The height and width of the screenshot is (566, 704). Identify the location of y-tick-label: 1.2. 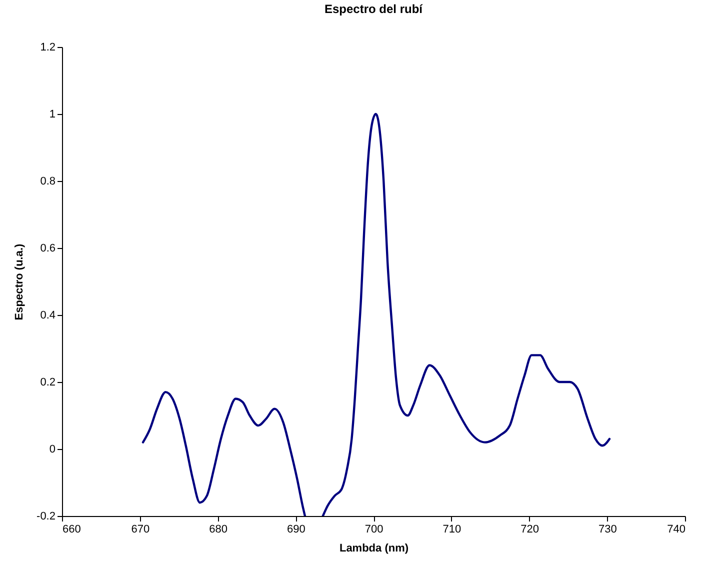
(48, 48).